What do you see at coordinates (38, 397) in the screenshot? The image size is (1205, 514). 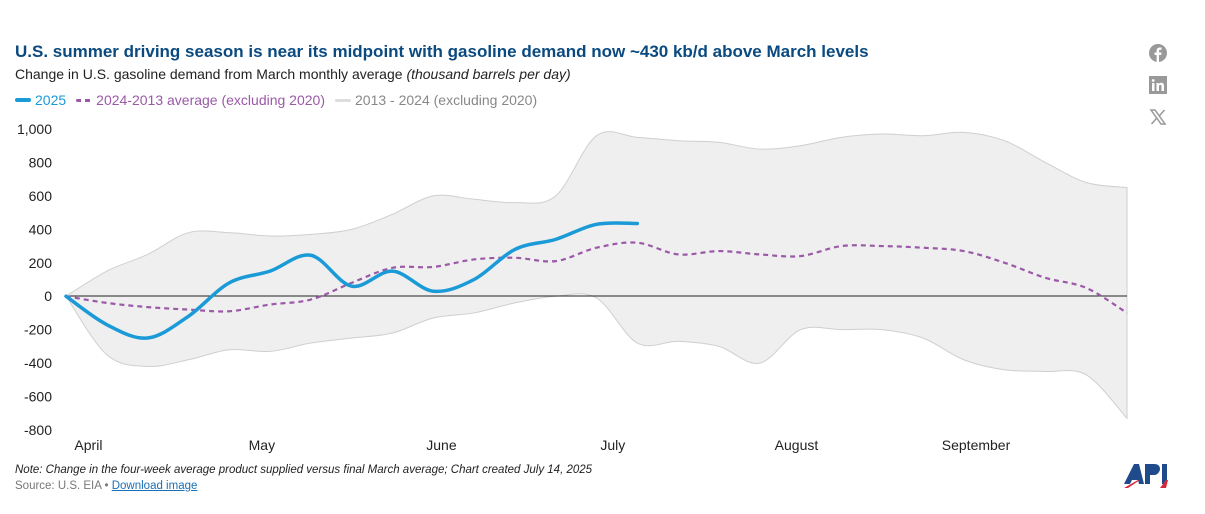 I see `y-tick-label: -600` at bounding box center [38, 397].